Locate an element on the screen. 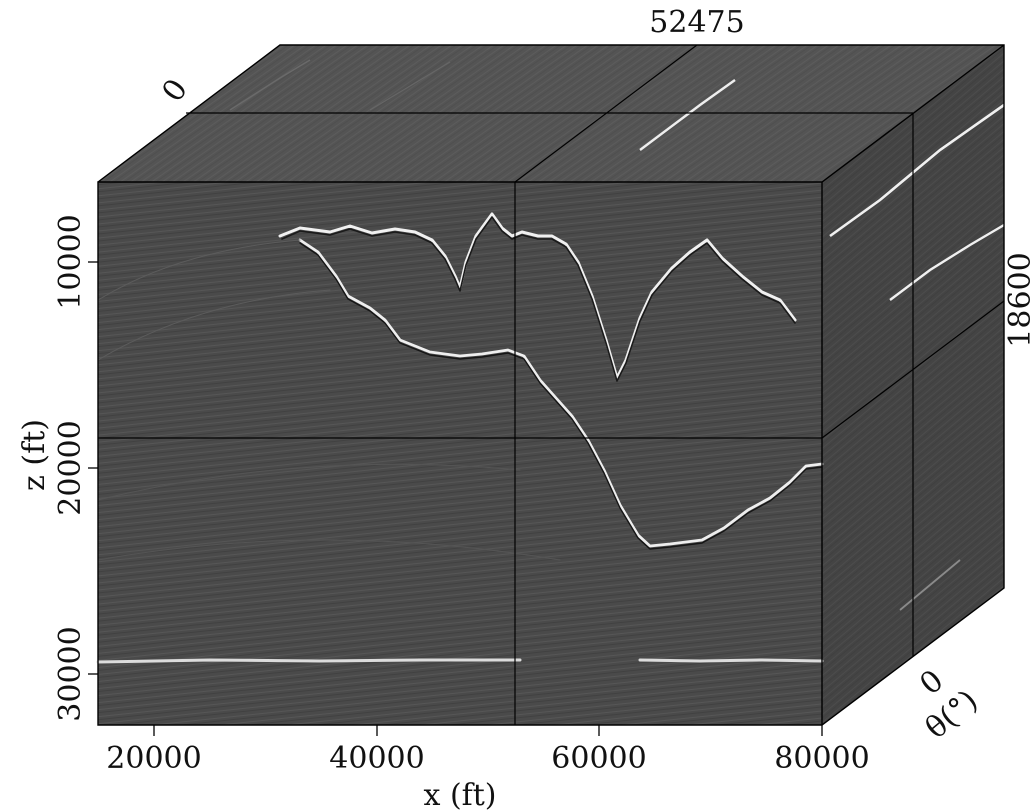 This screenshot has width=1036, height=812. side-reflectors is located at coordinates (917, 357).